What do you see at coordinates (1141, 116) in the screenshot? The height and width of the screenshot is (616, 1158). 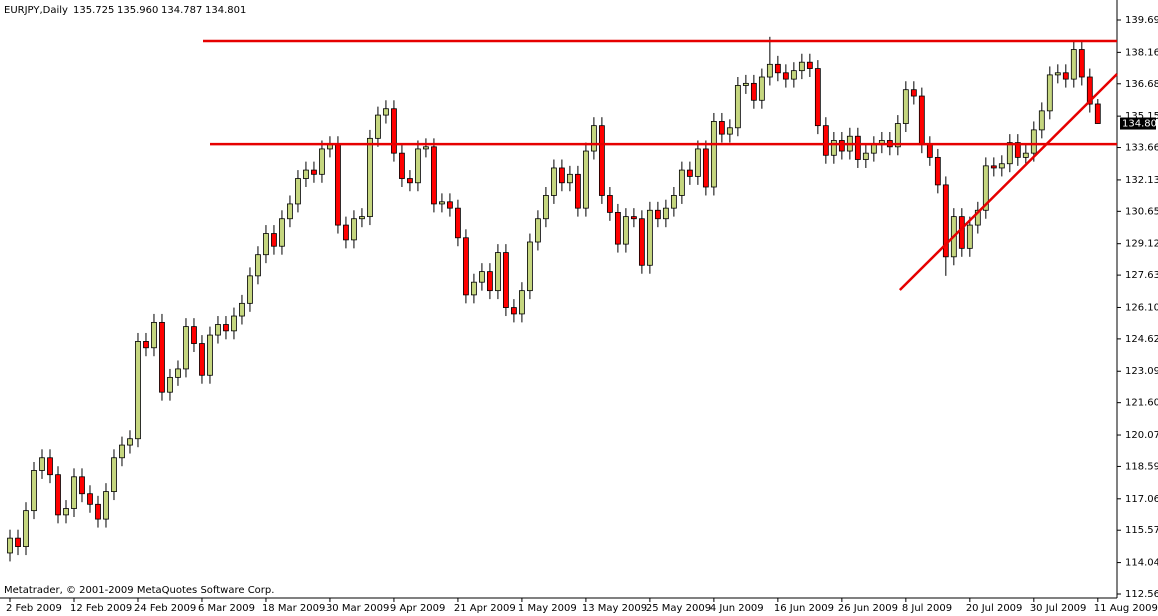 I see `y-tick-label: 135.150` at bounding box center [1141, 116].